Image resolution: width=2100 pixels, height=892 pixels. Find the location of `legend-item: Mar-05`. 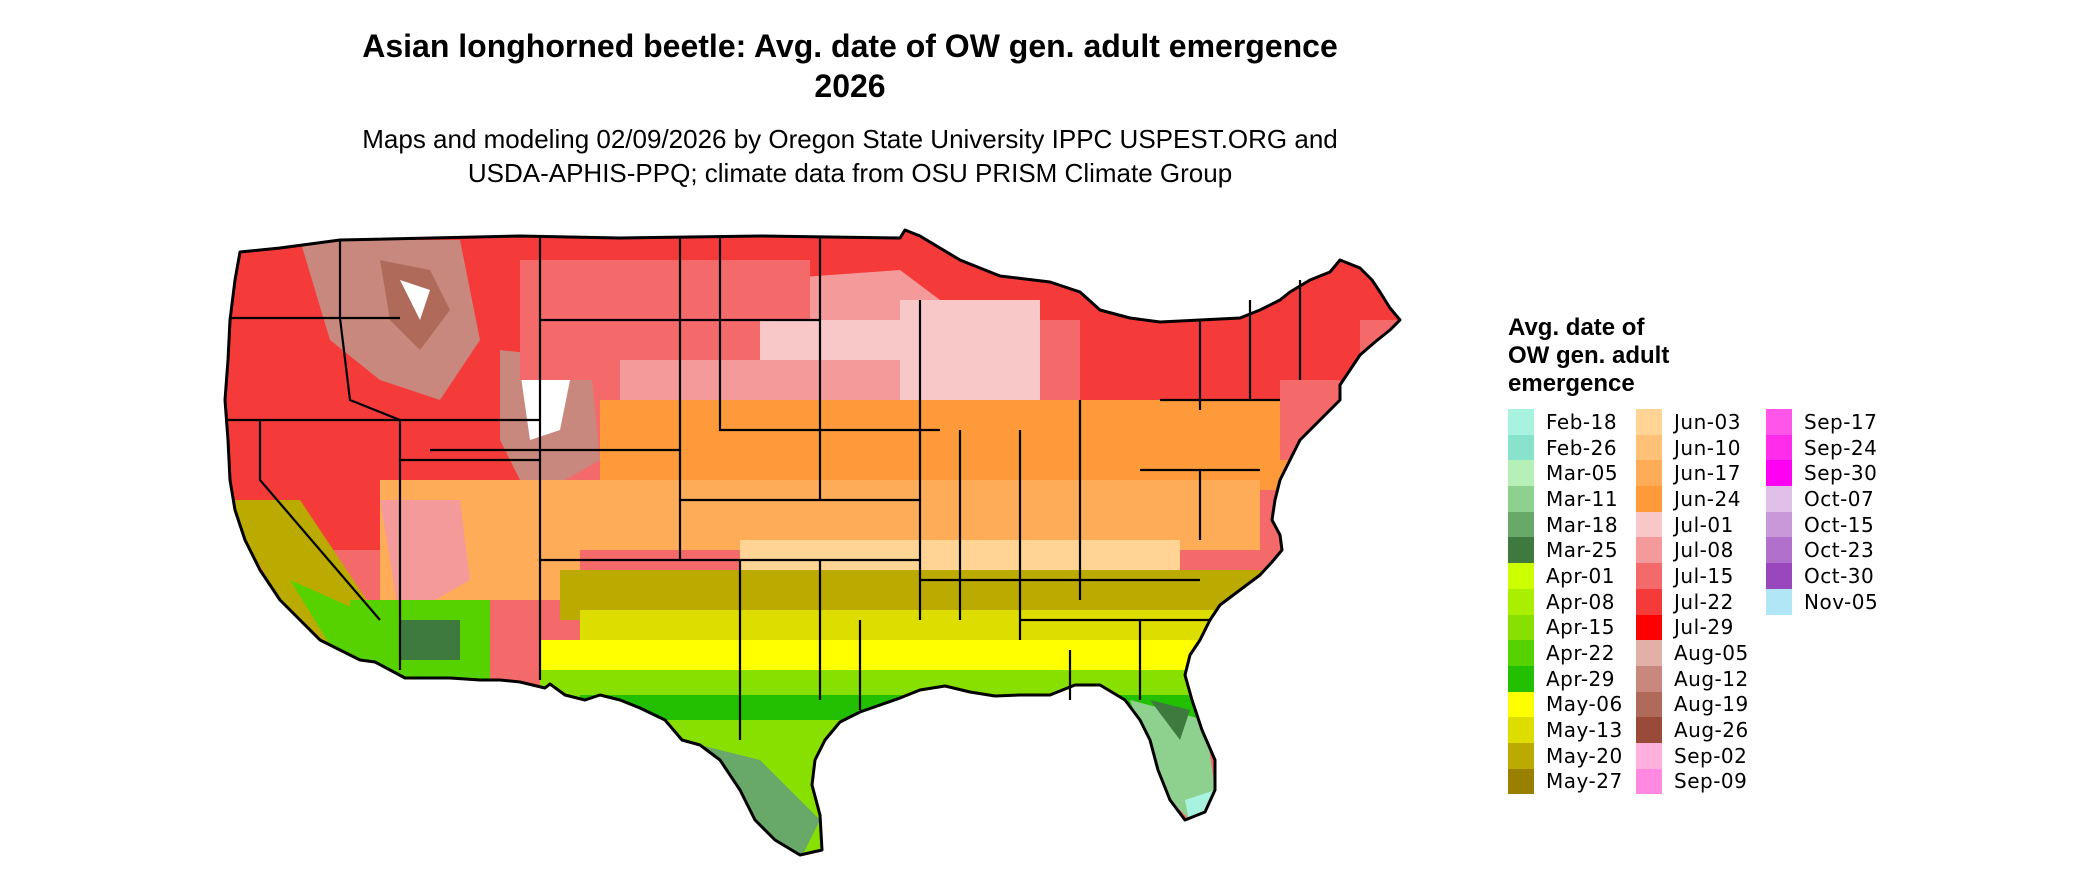

legend-item: Mar-05 is located at coordinates (1565, 473).